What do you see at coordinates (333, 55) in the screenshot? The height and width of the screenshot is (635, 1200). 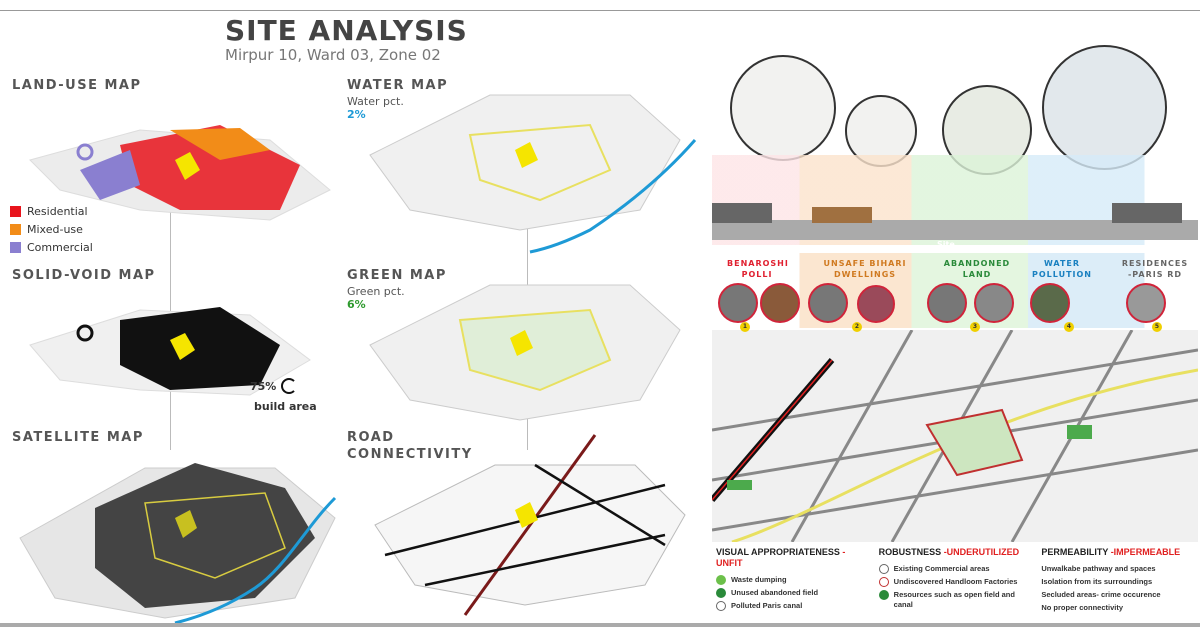 I see `page-subtitle: Mirpur 10, Ward 03, Zone 02` at bounding box center [333, 55].